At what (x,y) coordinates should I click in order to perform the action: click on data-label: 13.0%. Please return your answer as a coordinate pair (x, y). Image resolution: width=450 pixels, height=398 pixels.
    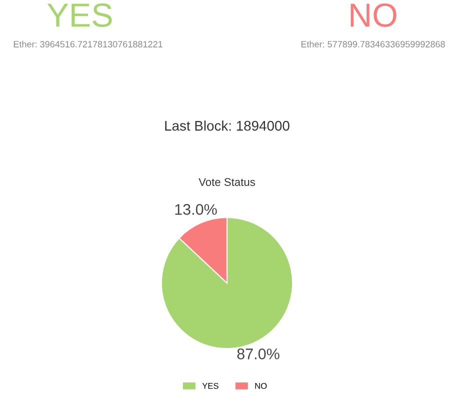
    Looking at the image, I should click on (196, 209).